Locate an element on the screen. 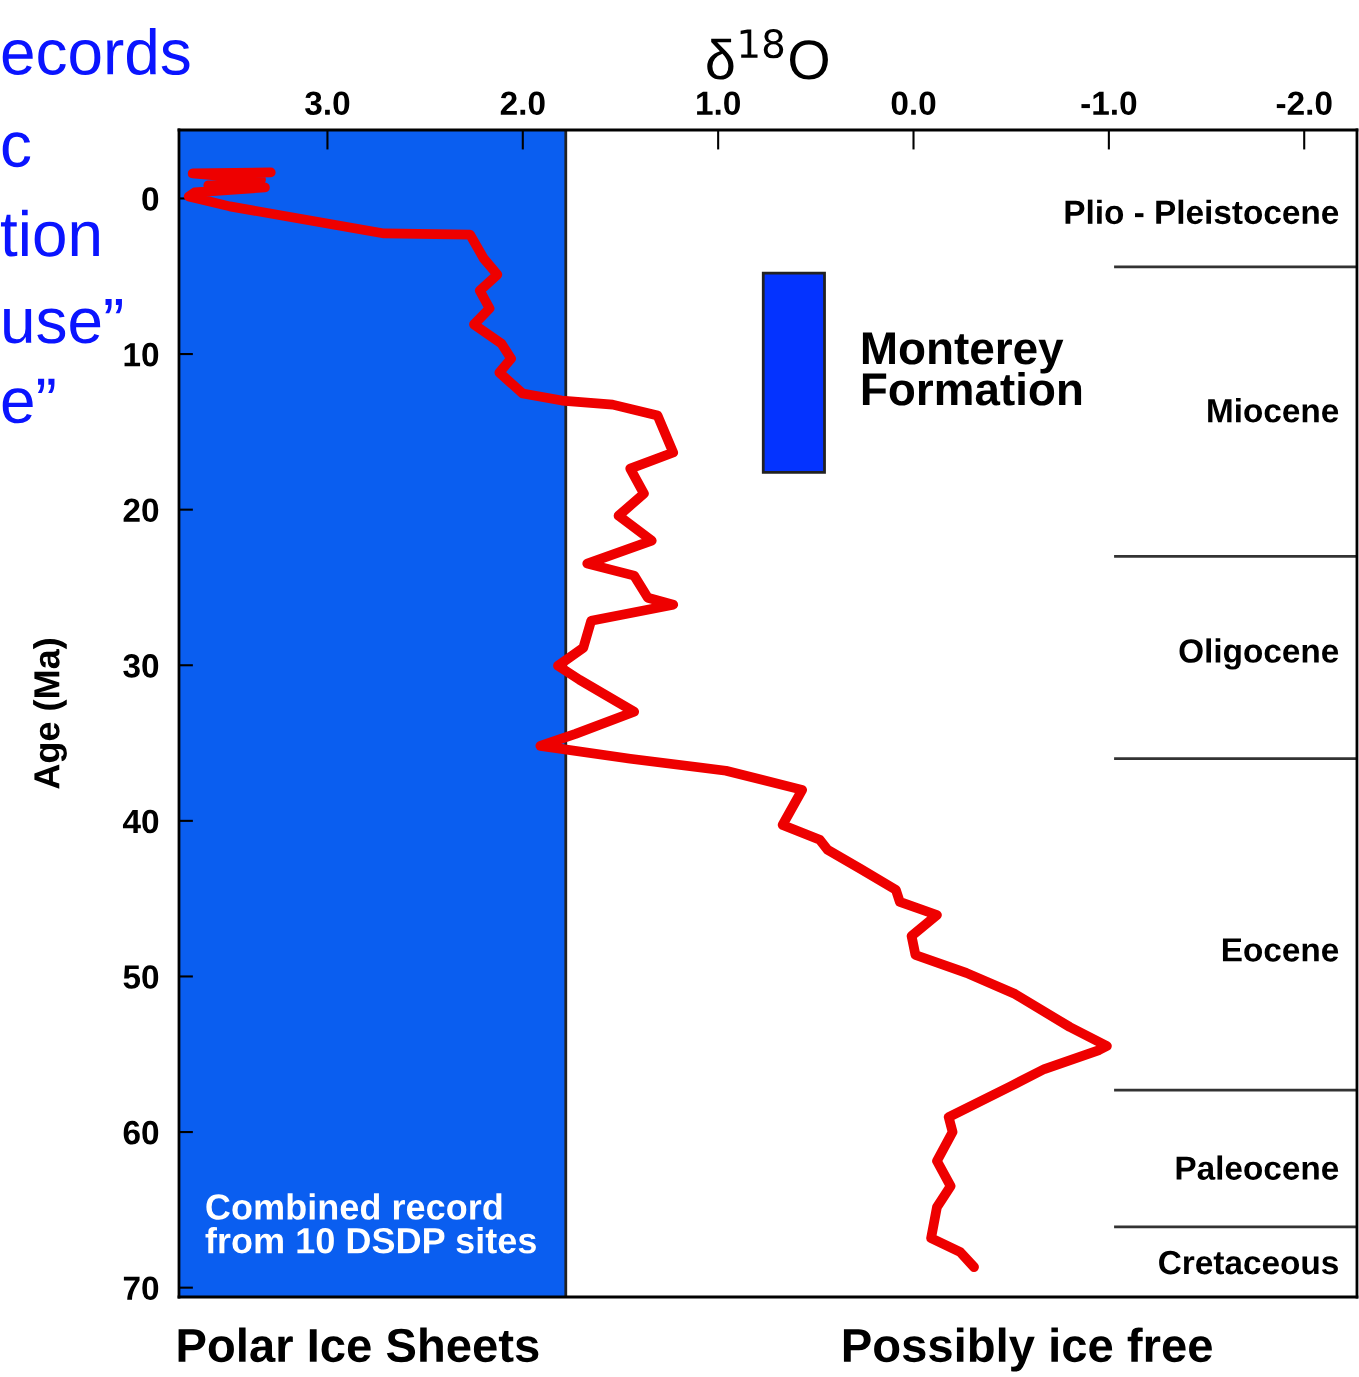  y-tick-label: 70 is located at coordinates (141, 1288).